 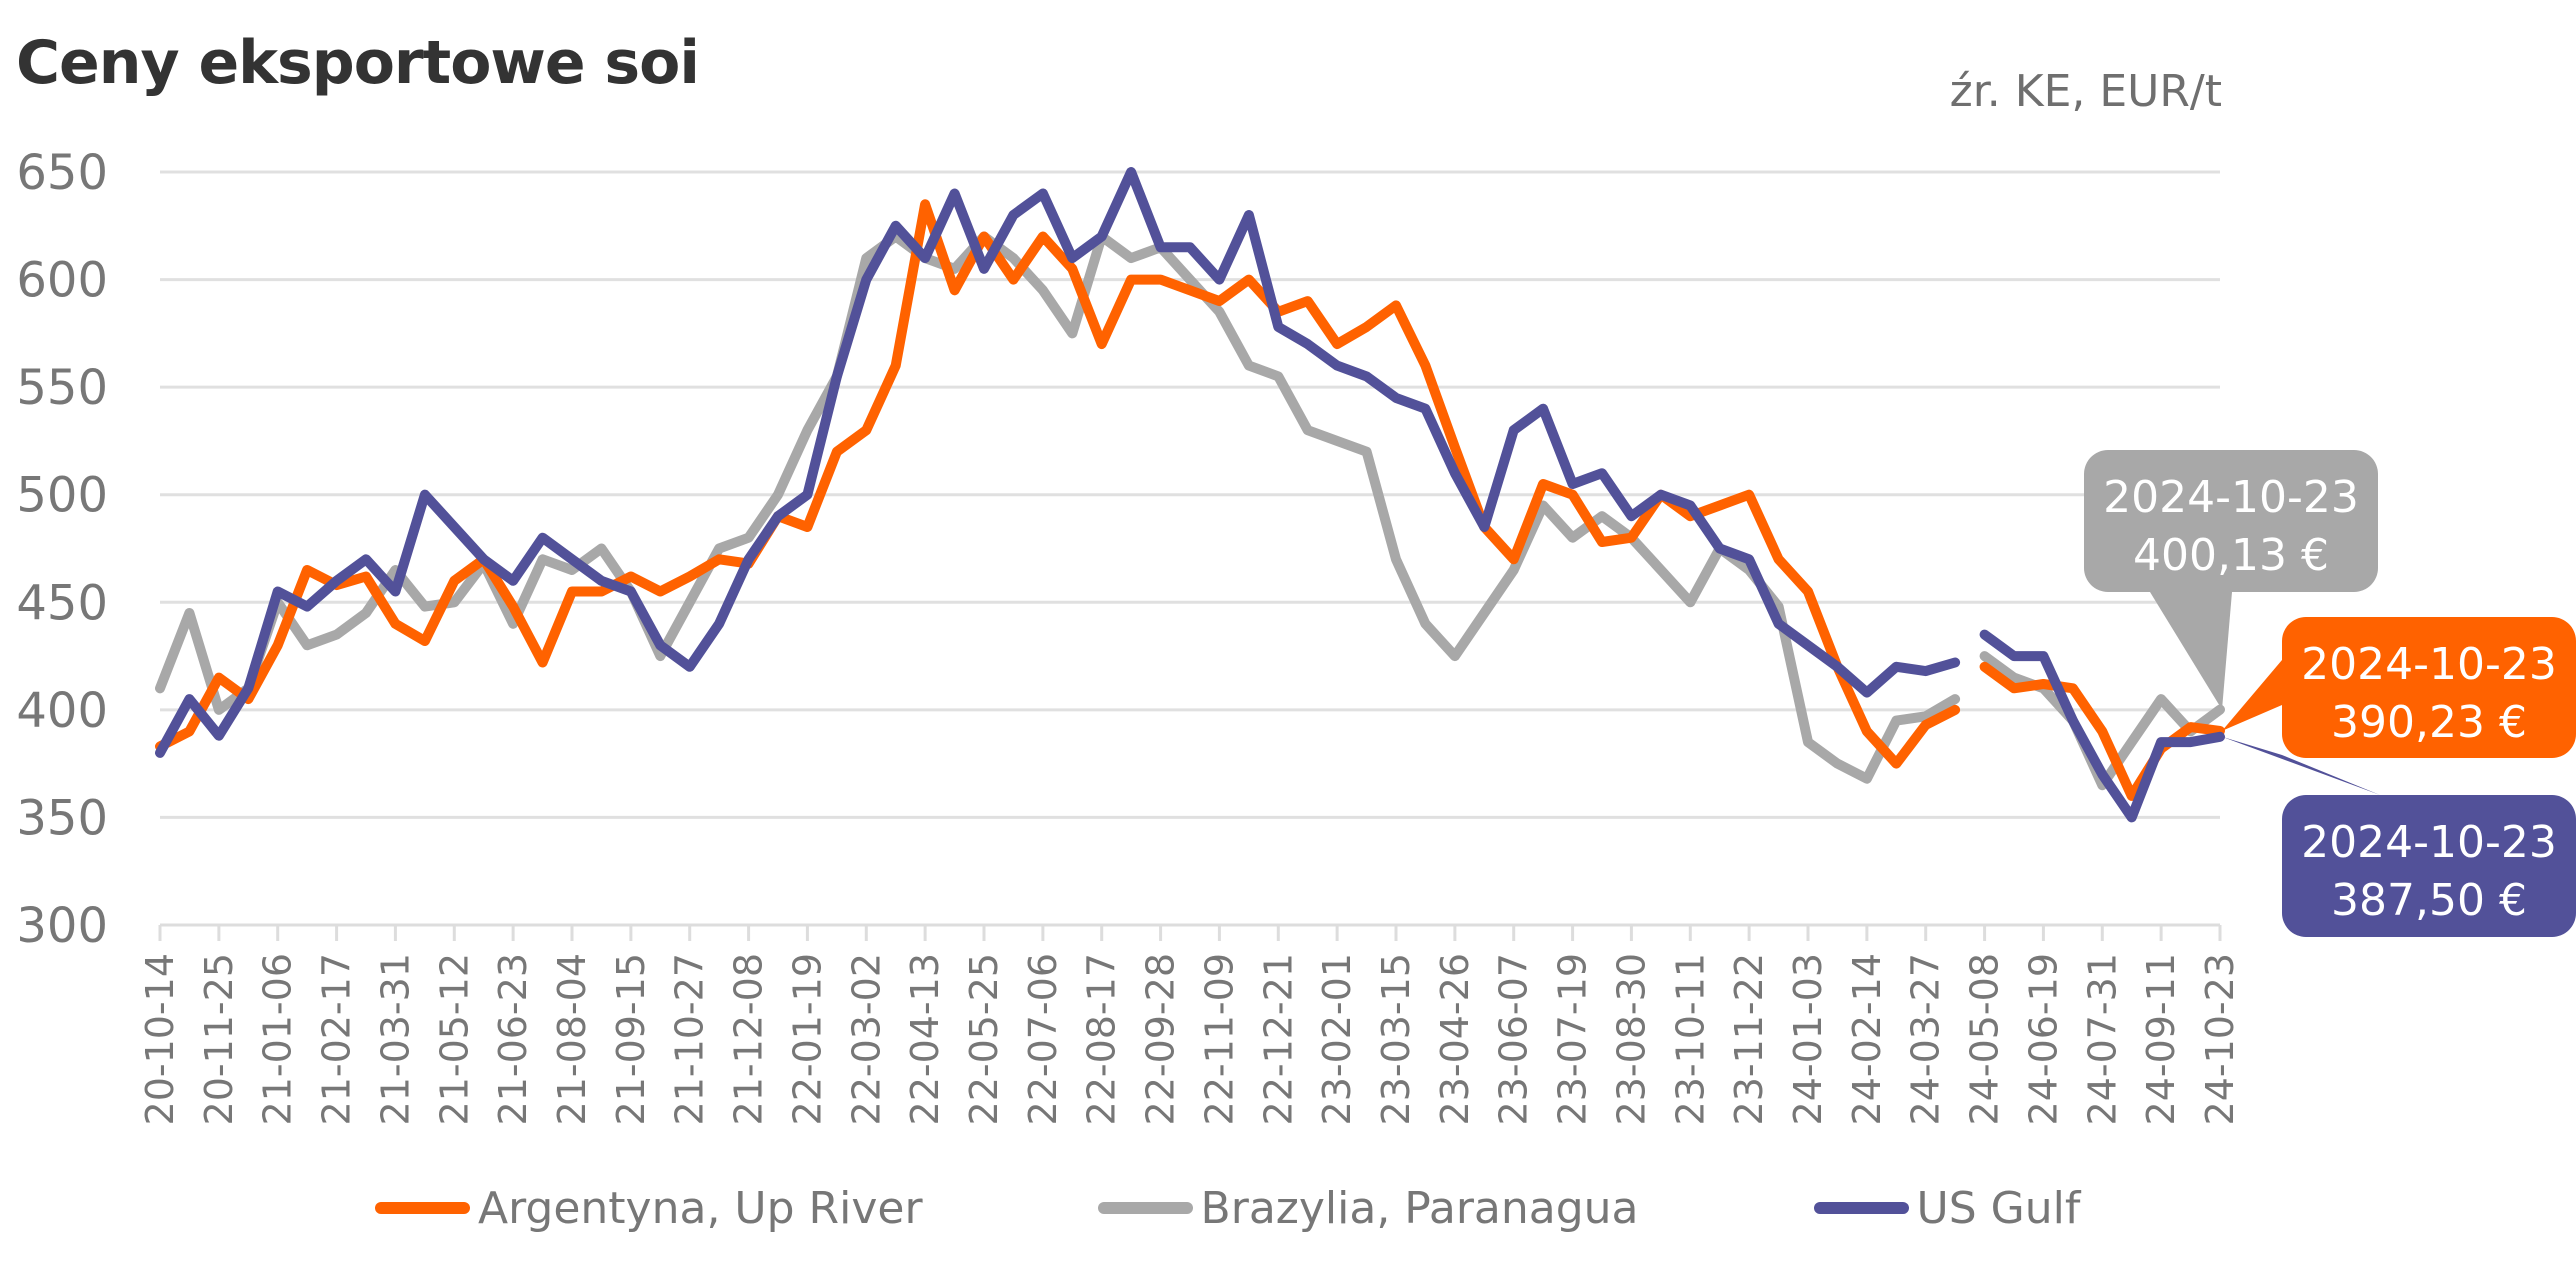 What do you see at coordinates (2102, 1039) in the screenshot?
I see `x-tick-label: 24-07-31` at bounding box center [2102, 1039].